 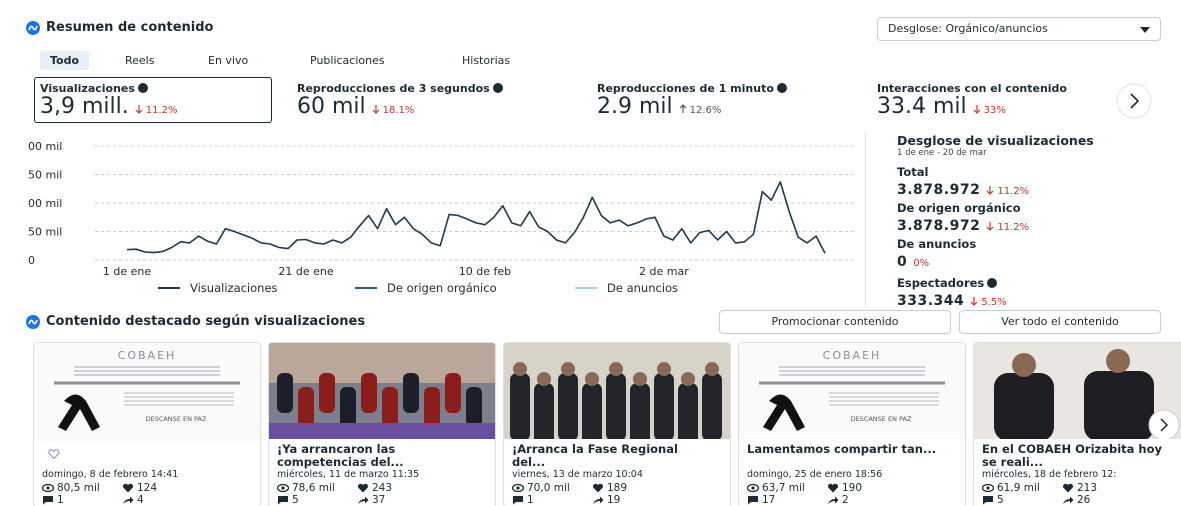 I want to click on post-likes: 190, so click(x=844, y=488).